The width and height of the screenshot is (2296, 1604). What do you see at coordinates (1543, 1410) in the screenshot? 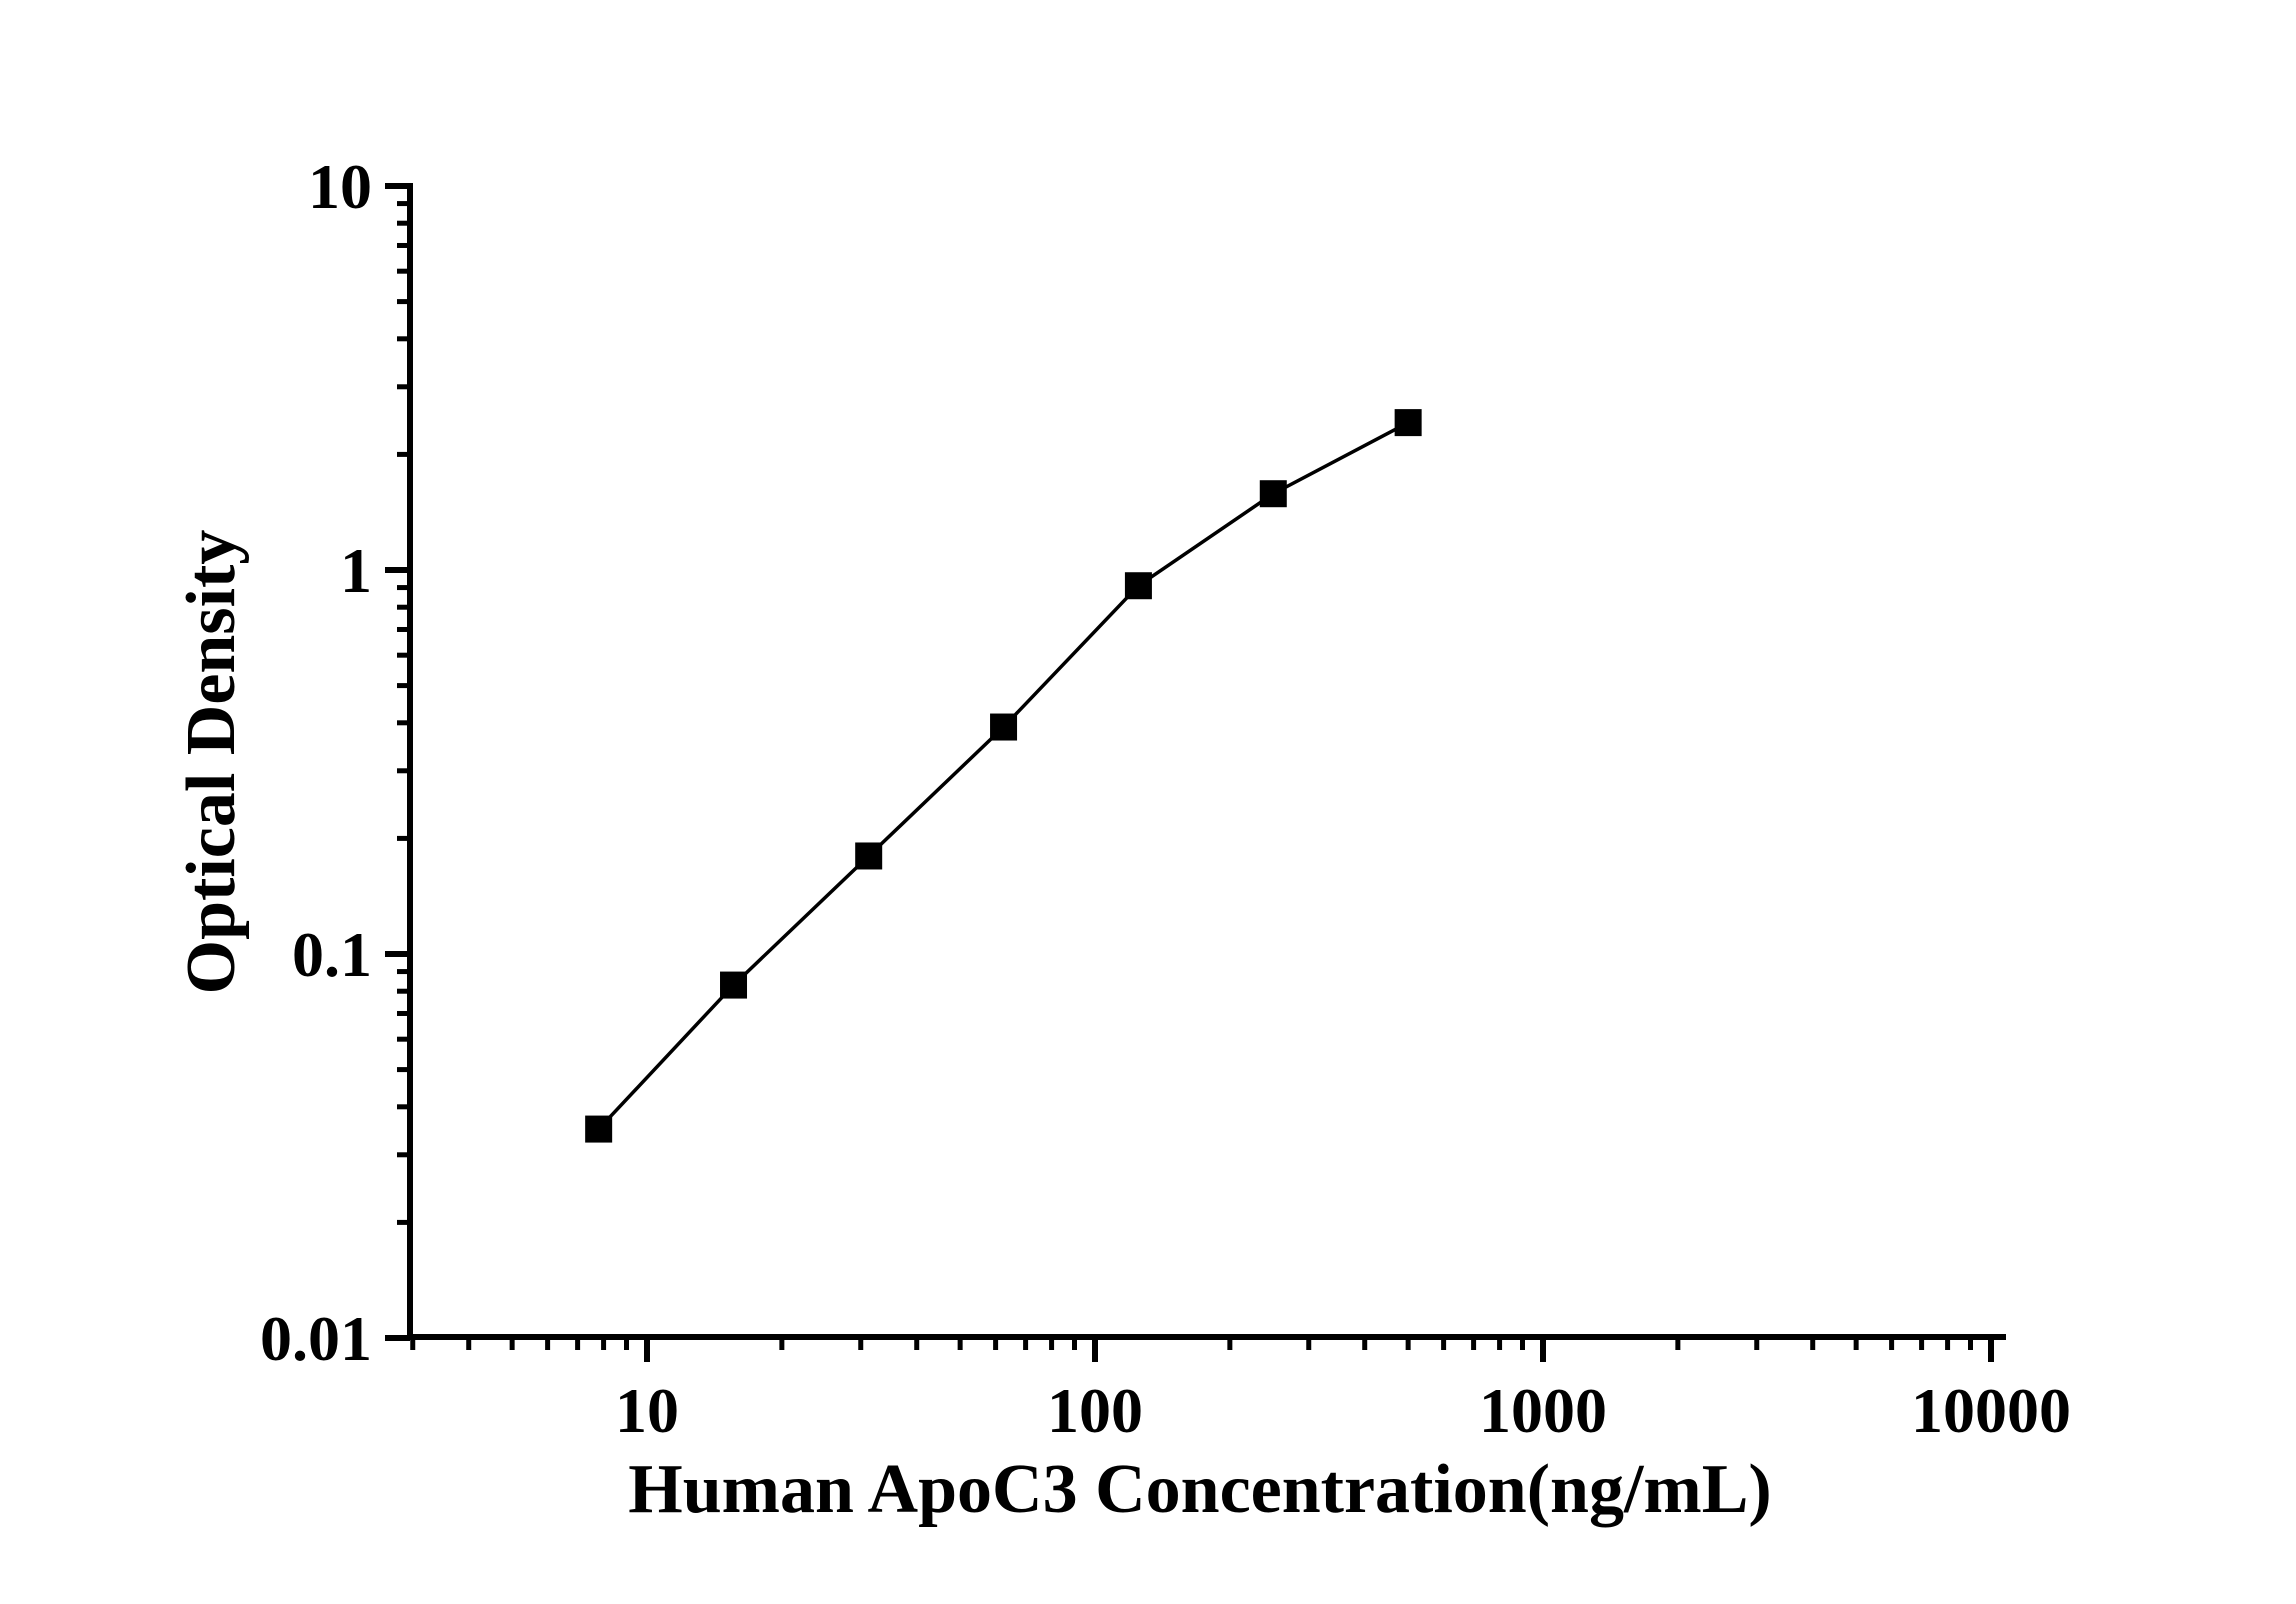
I see `x-tick-label: 1000` at bounding box center [1543, 1410].